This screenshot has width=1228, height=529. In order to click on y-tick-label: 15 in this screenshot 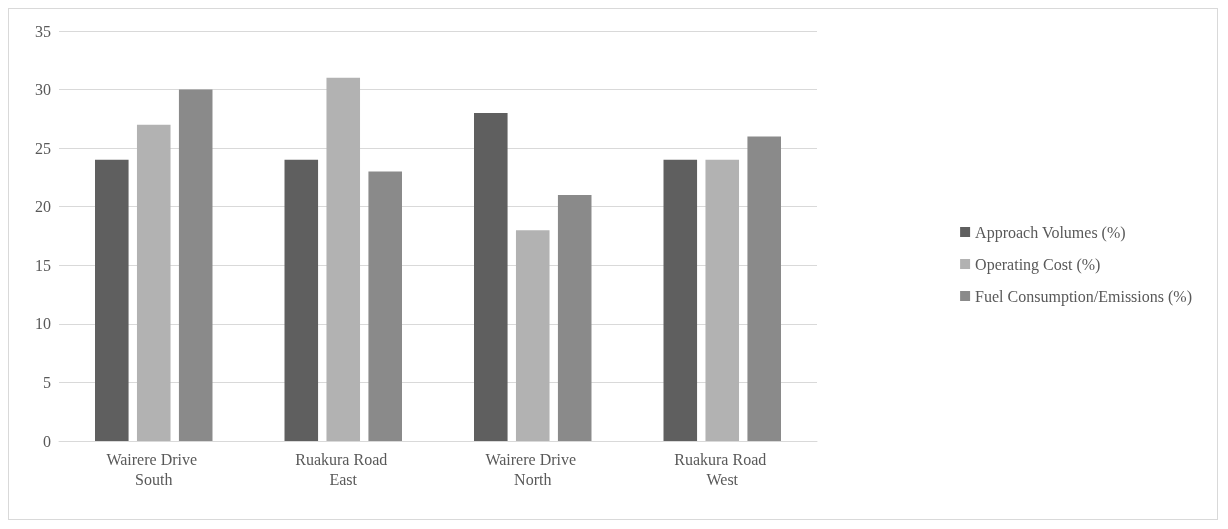, I will do `click(43, 265)`.